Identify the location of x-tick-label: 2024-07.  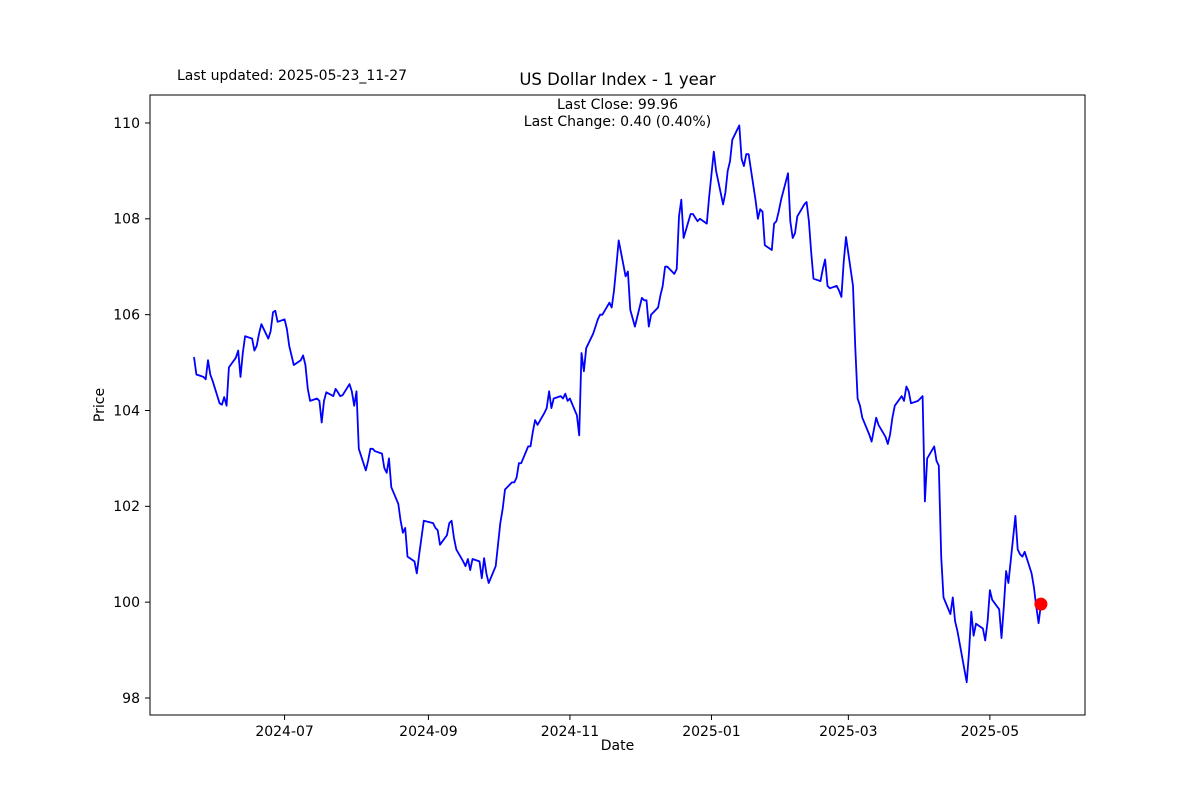
(284, 732).